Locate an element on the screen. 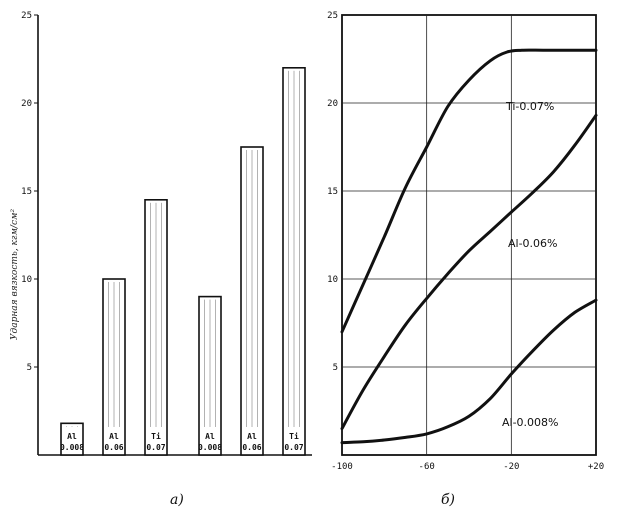  bar-y-tick-label: 10 is located at coordinates (26, 280).